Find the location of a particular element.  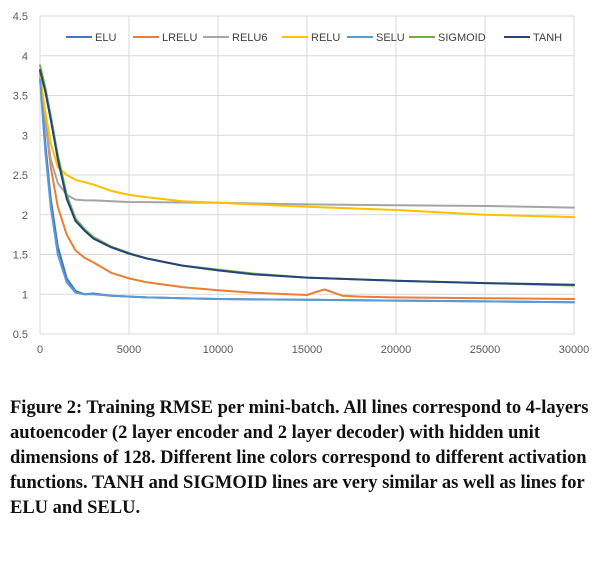

legend: ELU LRELU RELU6 RELU SELU SIGMOID TANH is located at coordinates (314, 38).